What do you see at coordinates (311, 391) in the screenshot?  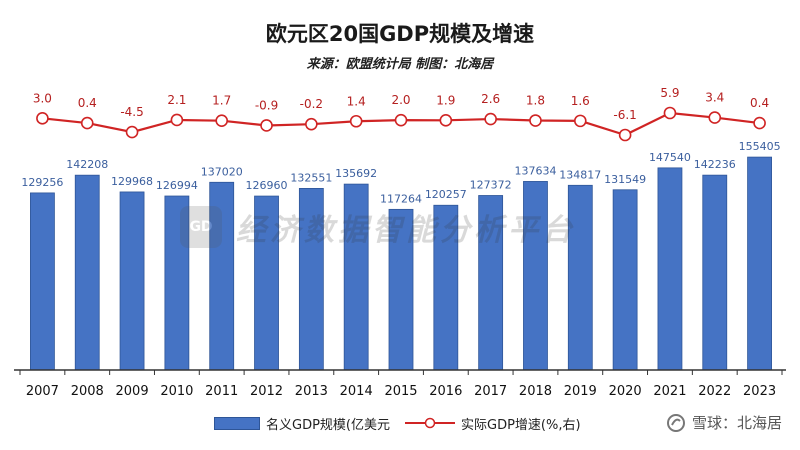 I see `x-tick-label: 2013` at bounding box center [311, 391].